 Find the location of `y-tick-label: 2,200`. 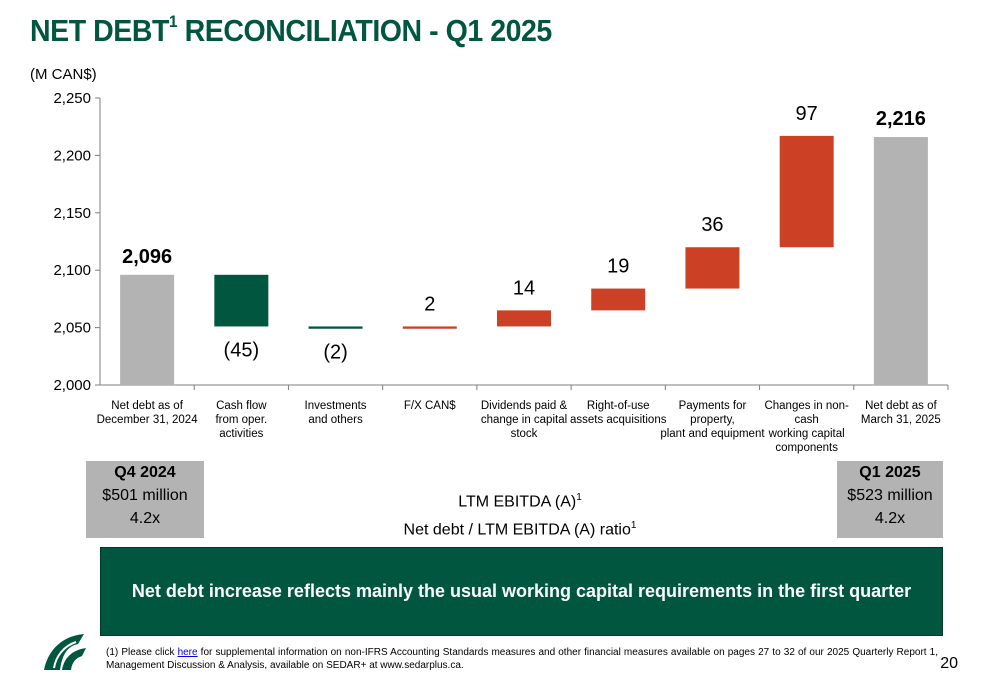

y-tick-label: 2,200 is located at coordinates (72, 155).